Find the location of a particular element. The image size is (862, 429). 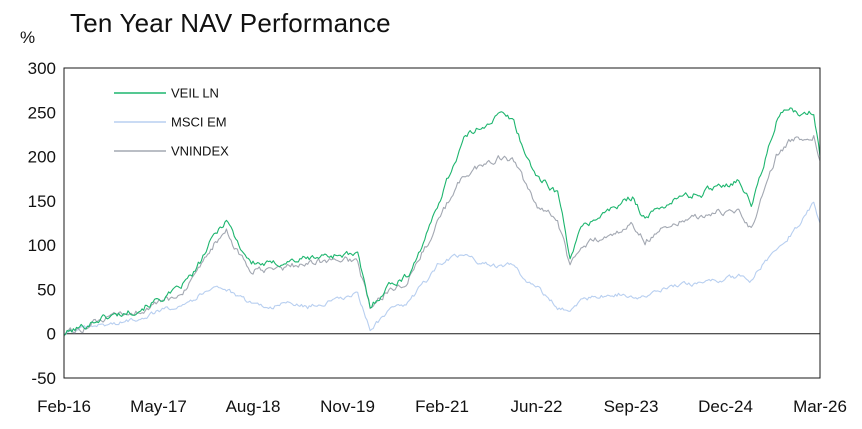

x-tick-label: Dec-24 is located at coordinates (725, 406).